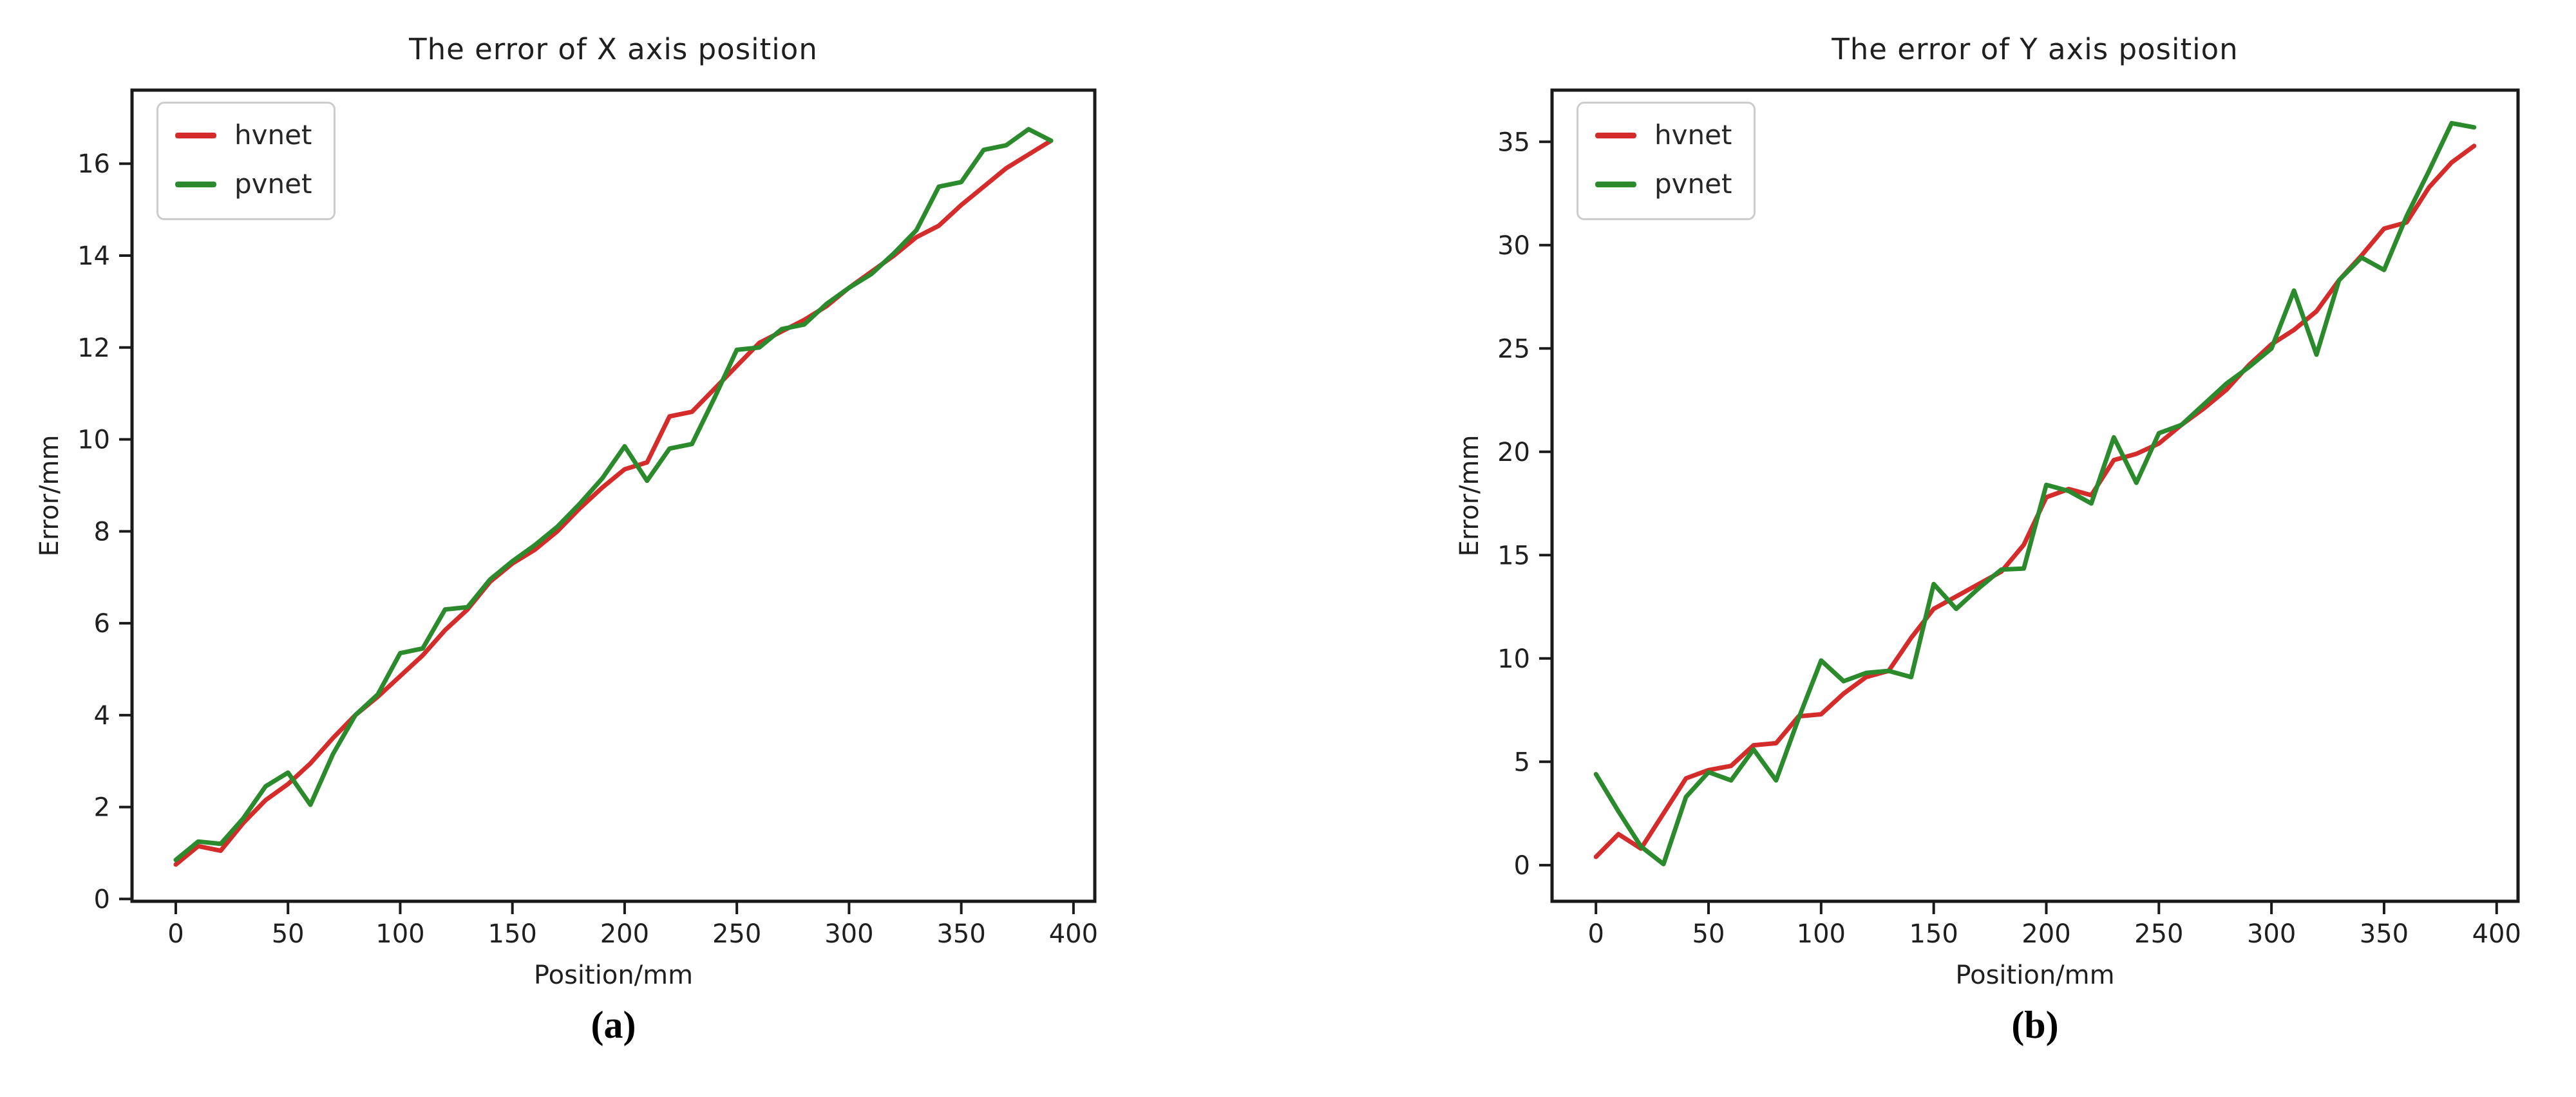 The height and width of the screenshot is (1097, 2576). I want to click on svg-text: 4, so click(102, 716).